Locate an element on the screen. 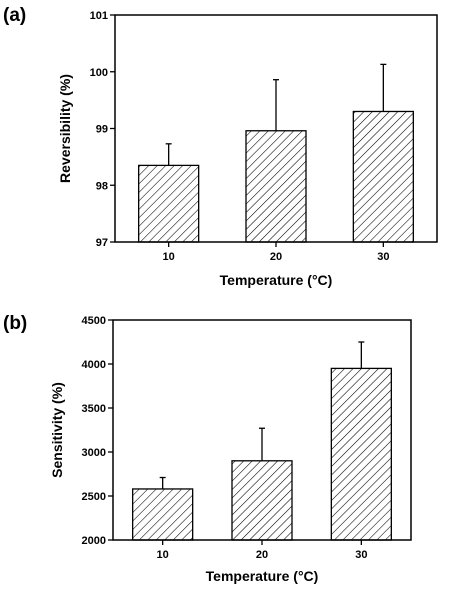 This screenshot has width=474, height=594. y-tick-label: 4000 is located at coordinates (94, 365).